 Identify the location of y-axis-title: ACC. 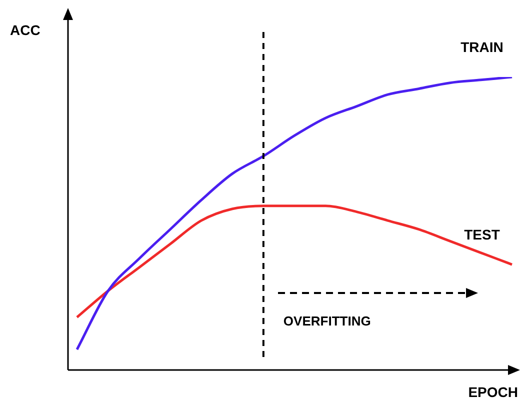
(25, 30).